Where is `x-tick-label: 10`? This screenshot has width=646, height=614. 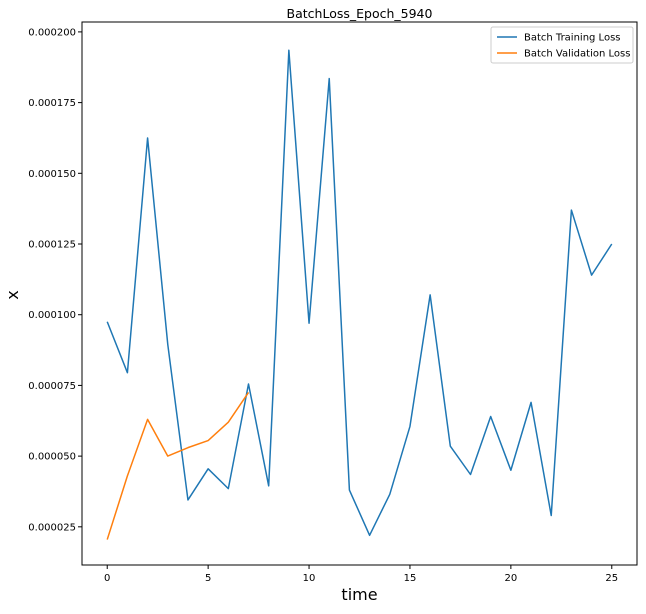 x-tick-label: 10 is located at coordinates (309, 578).